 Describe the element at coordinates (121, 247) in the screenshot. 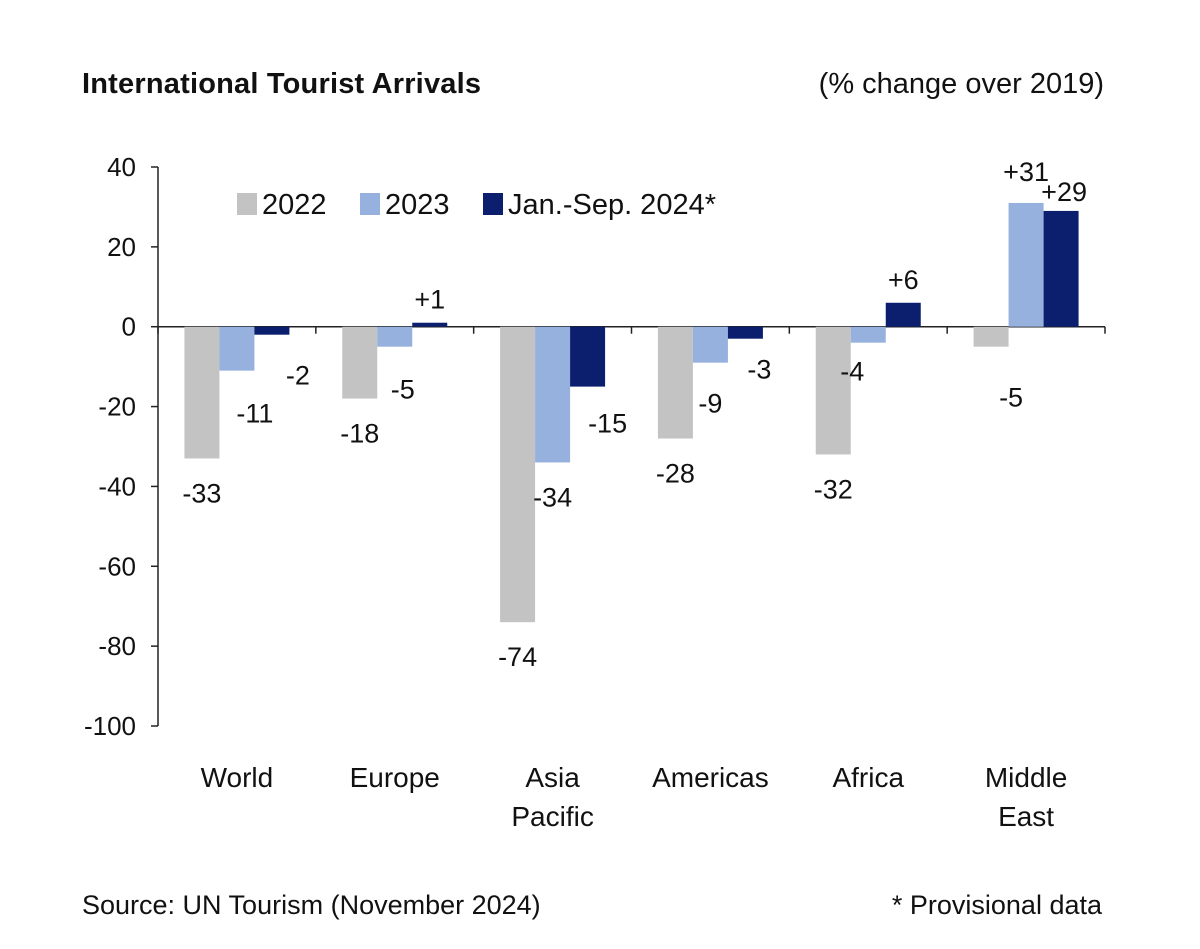

I see `y-tick-label: 20` at that location.